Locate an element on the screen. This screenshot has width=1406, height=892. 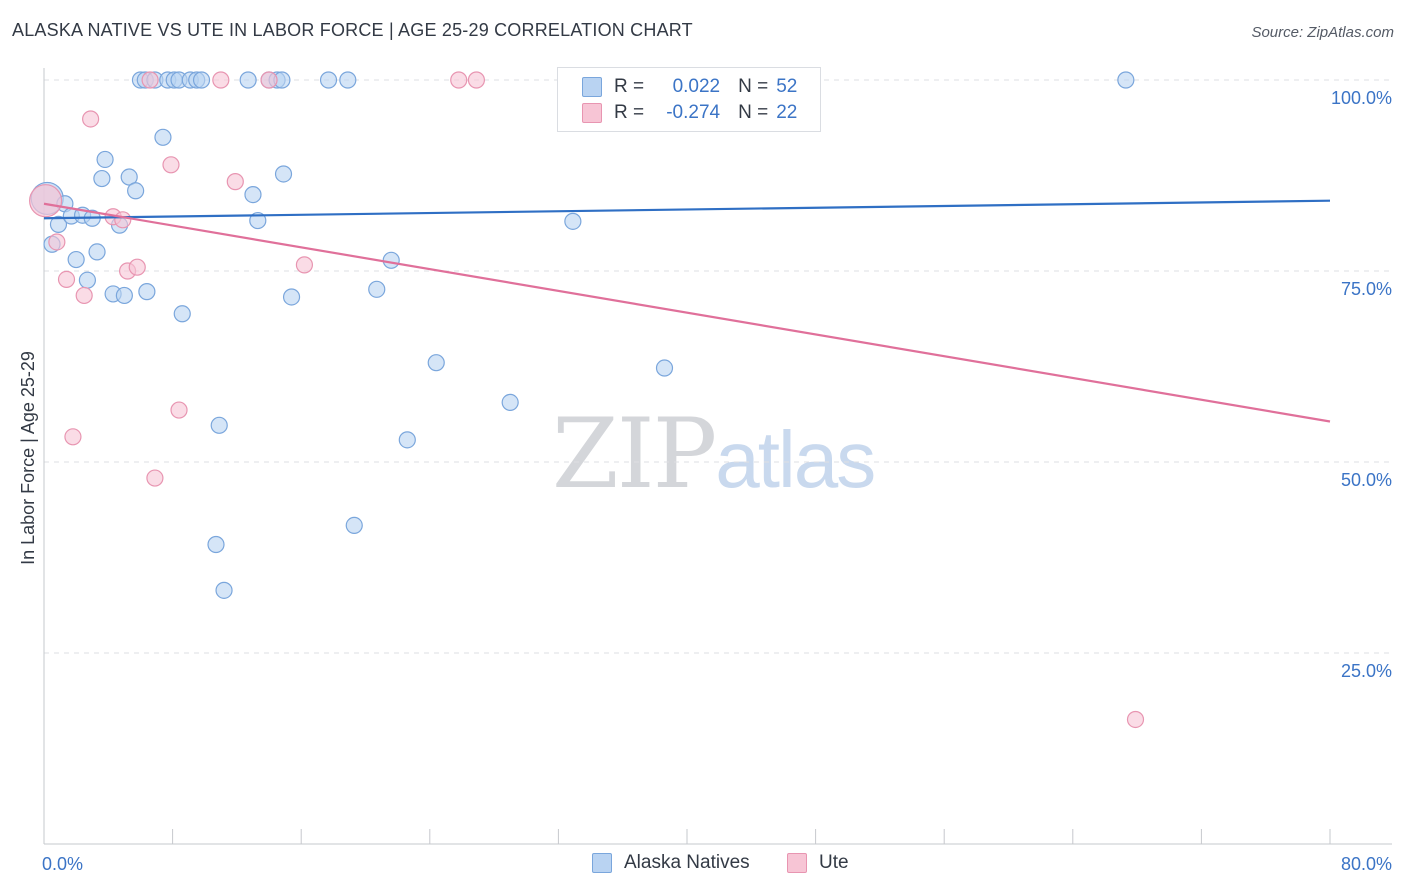
y-tick-label: 100.0% is located at coordinates (1361, 98).